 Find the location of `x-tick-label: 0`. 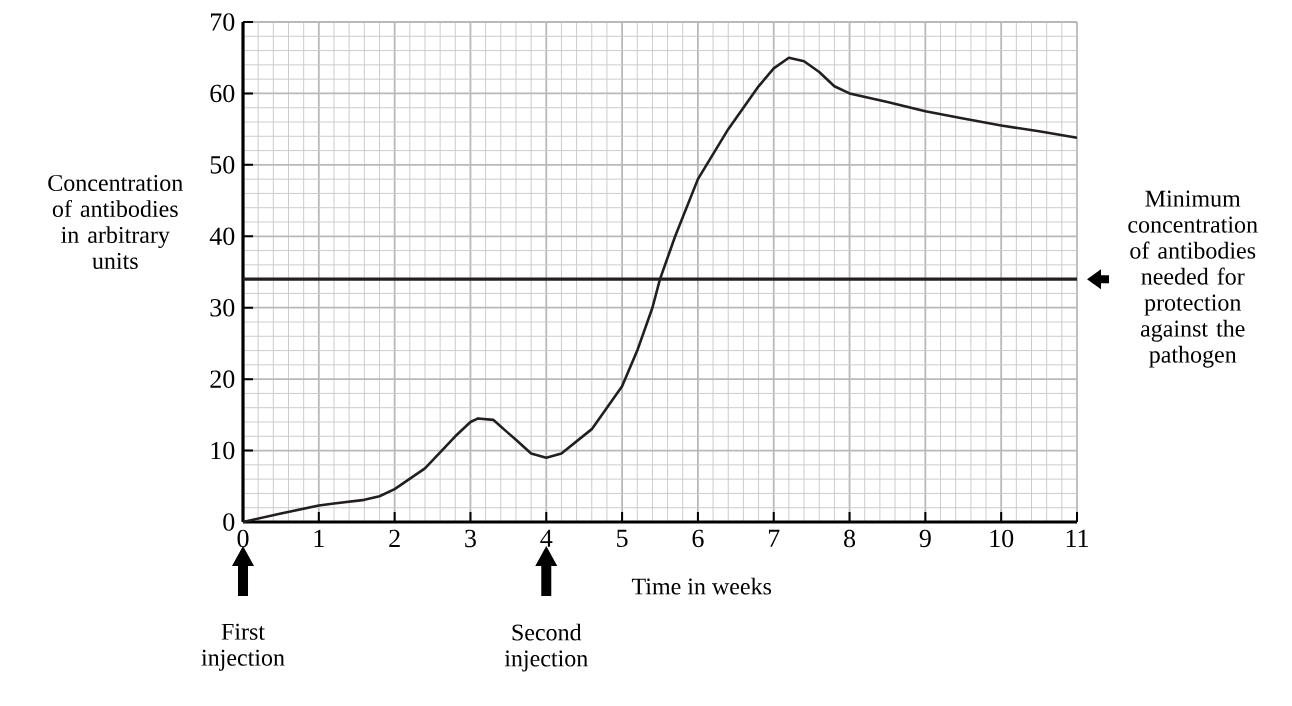

x-tick-label: 0 is located at coordinates (243, 538).